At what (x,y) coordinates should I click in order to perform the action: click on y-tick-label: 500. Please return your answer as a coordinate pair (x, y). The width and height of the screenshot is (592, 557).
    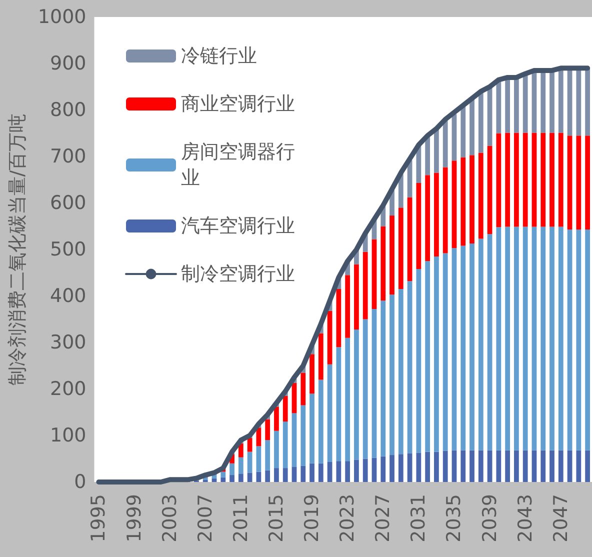
    Looking at the image, I should click on (68, 249).